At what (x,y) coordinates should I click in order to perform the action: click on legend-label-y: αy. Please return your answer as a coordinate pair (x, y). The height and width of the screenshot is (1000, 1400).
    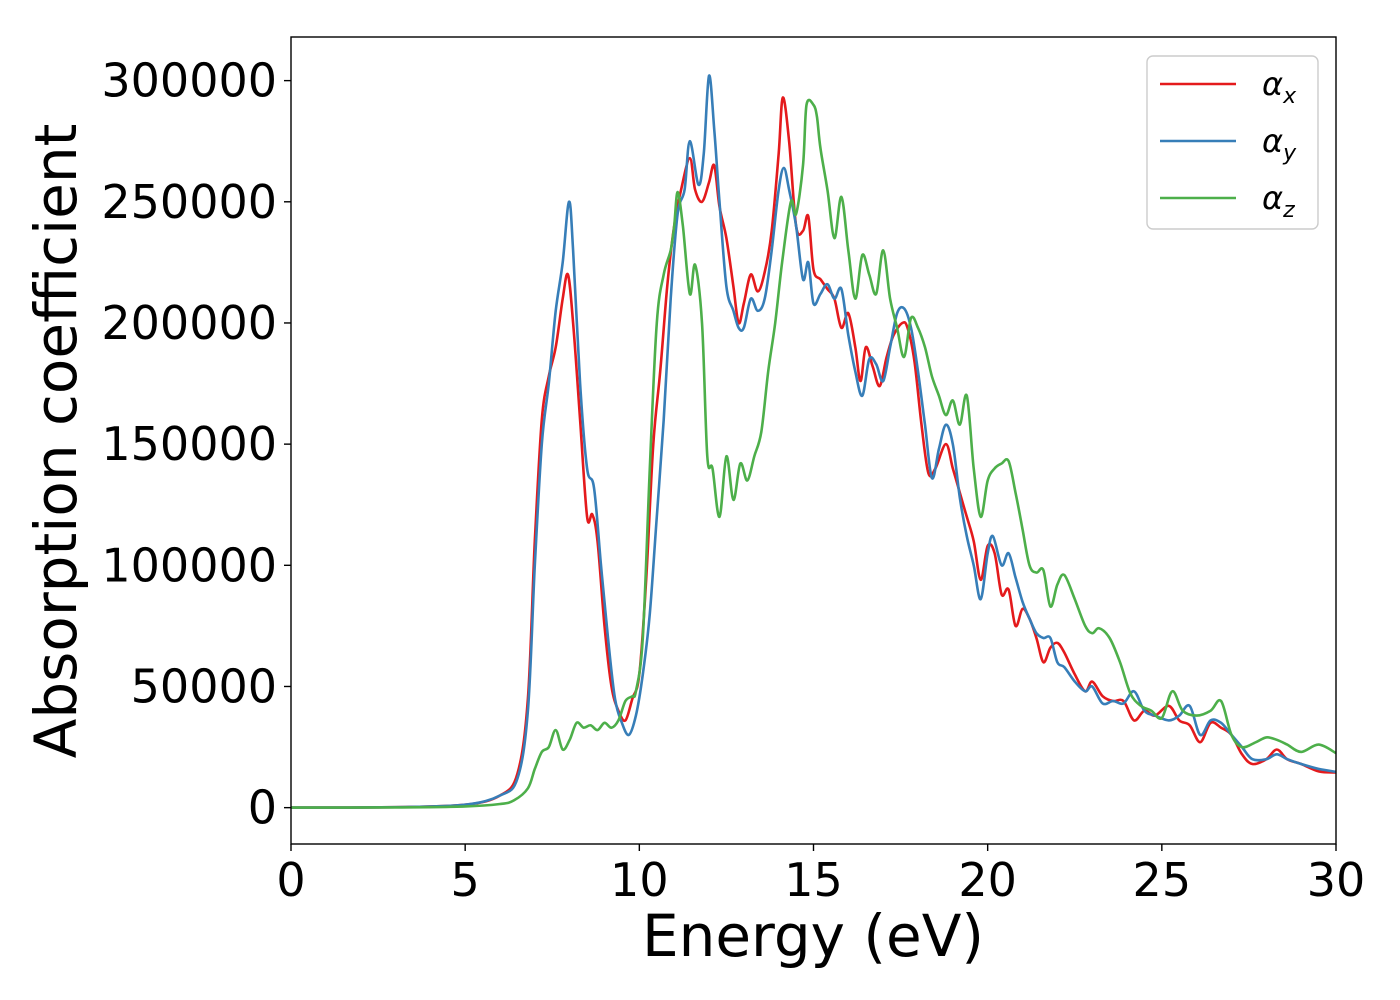
    Looking at the image, I should click on (1279, 144).